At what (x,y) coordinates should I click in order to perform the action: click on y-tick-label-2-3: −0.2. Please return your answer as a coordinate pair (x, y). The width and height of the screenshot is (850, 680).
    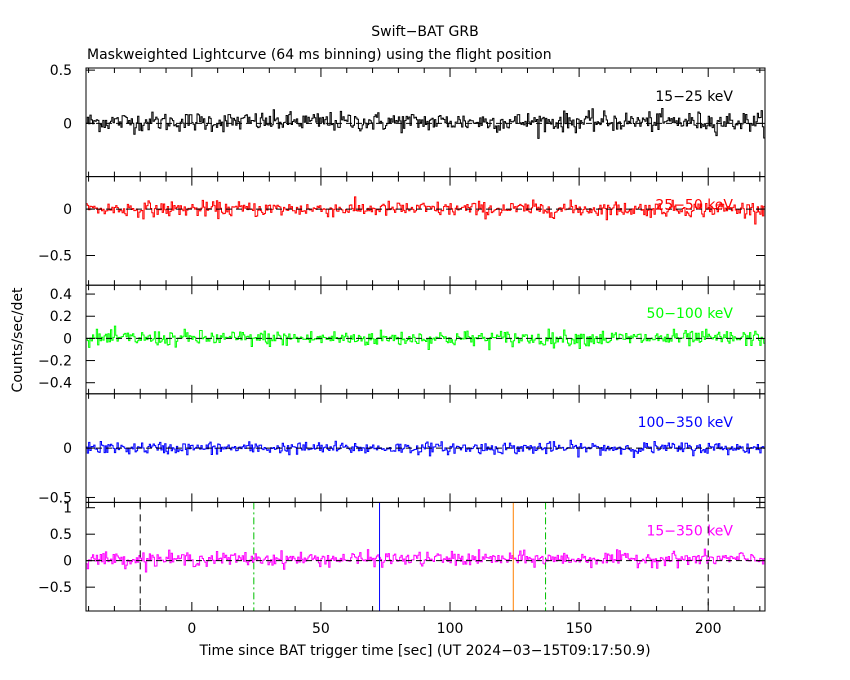
    Looking at the image, I should click on (55, 362).